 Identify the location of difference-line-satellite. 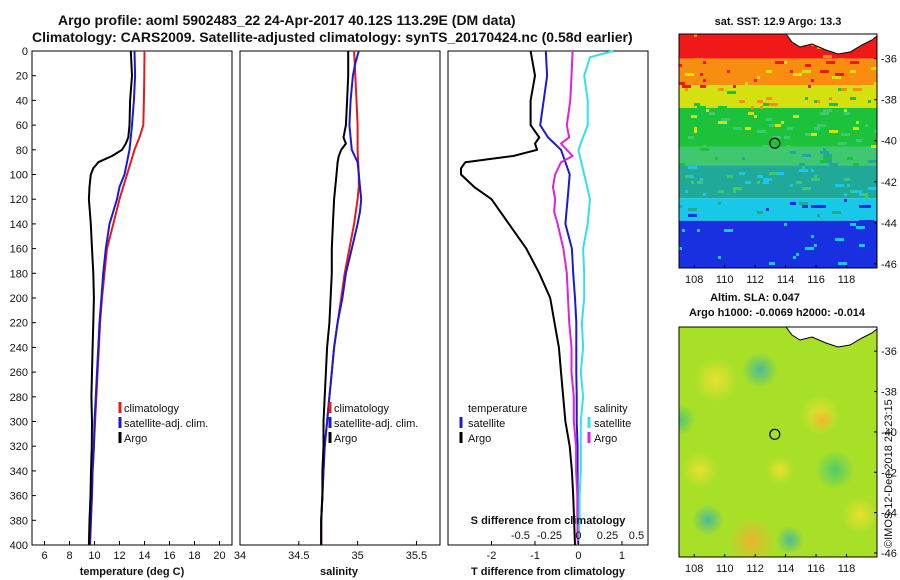
(559, 298).